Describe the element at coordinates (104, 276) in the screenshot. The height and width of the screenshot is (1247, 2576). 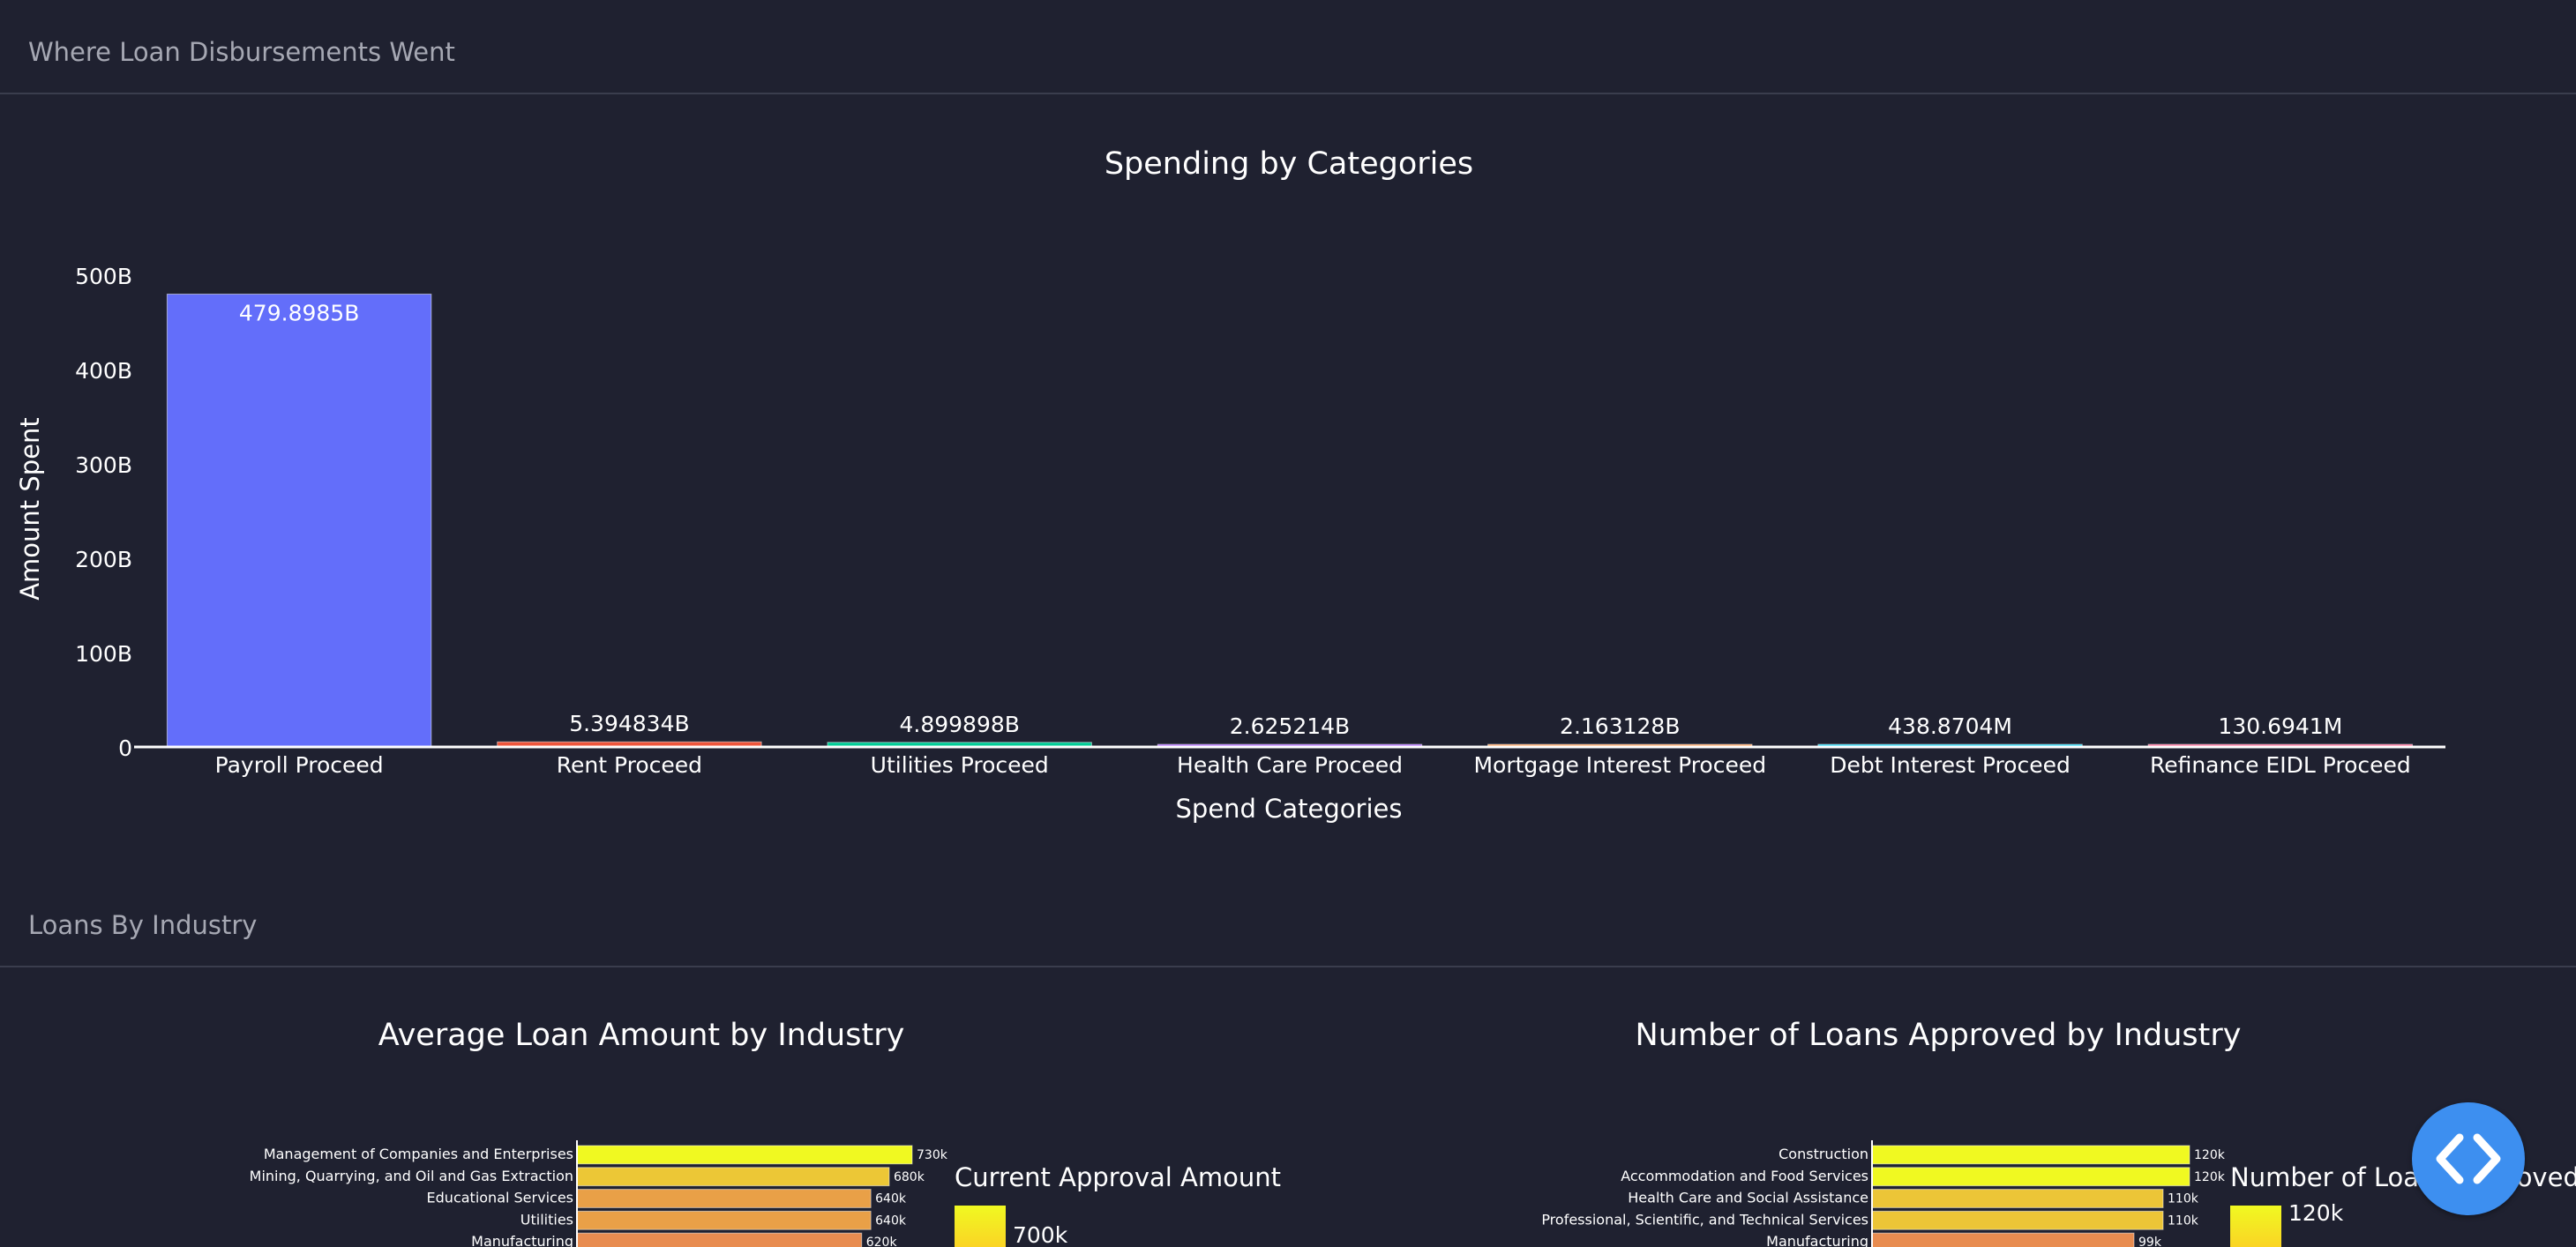
I see `y-tick-label: 500B` at that location.